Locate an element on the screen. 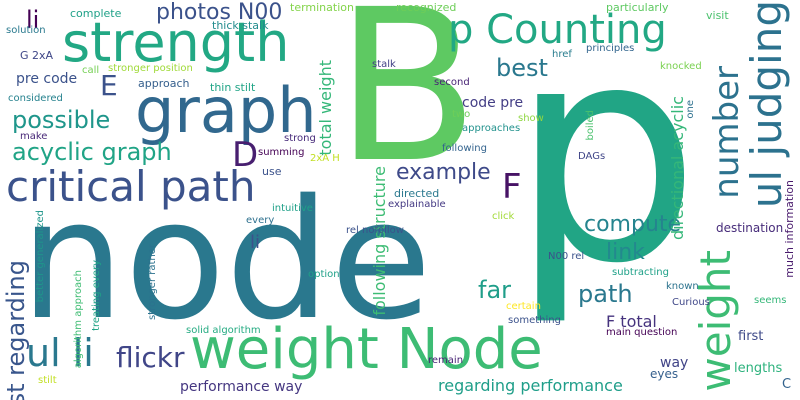 The image size is (800, 400). word: link is located at coordinates (625, 252).